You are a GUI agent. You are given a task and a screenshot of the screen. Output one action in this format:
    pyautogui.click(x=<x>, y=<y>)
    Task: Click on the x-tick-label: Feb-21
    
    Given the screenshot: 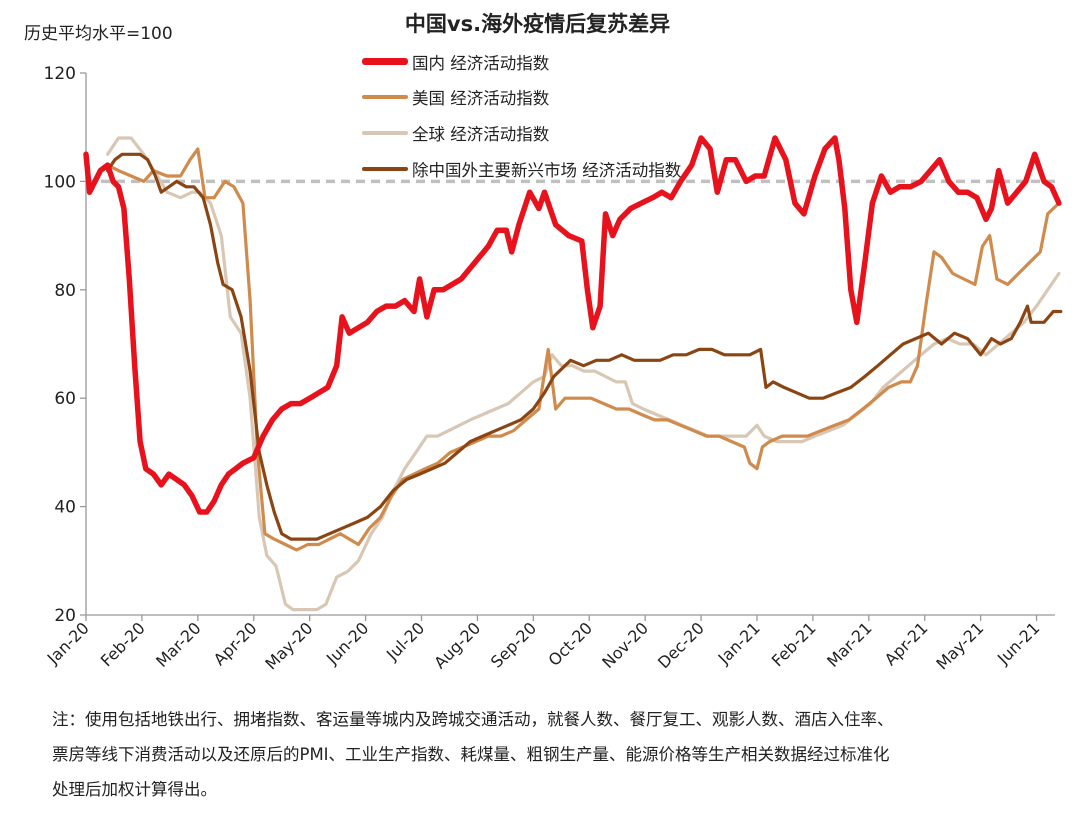 What is the action you would take?
    pyautogui.click(x=794, y=644)
    